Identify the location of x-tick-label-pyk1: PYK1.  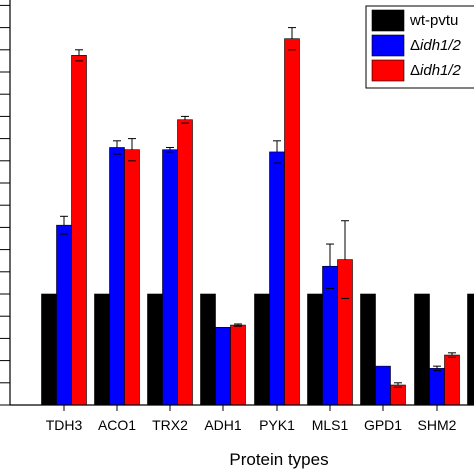
(277, 425).